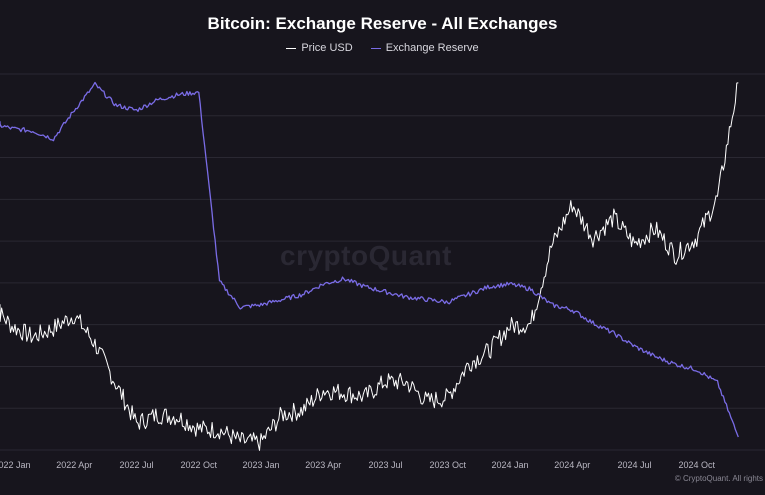 The height and width of the screenshot is (495, 765). Describe the element at coordinates (74, 465) in the screenshot. I see `x-tick-label: 2022 Apr` at that location.